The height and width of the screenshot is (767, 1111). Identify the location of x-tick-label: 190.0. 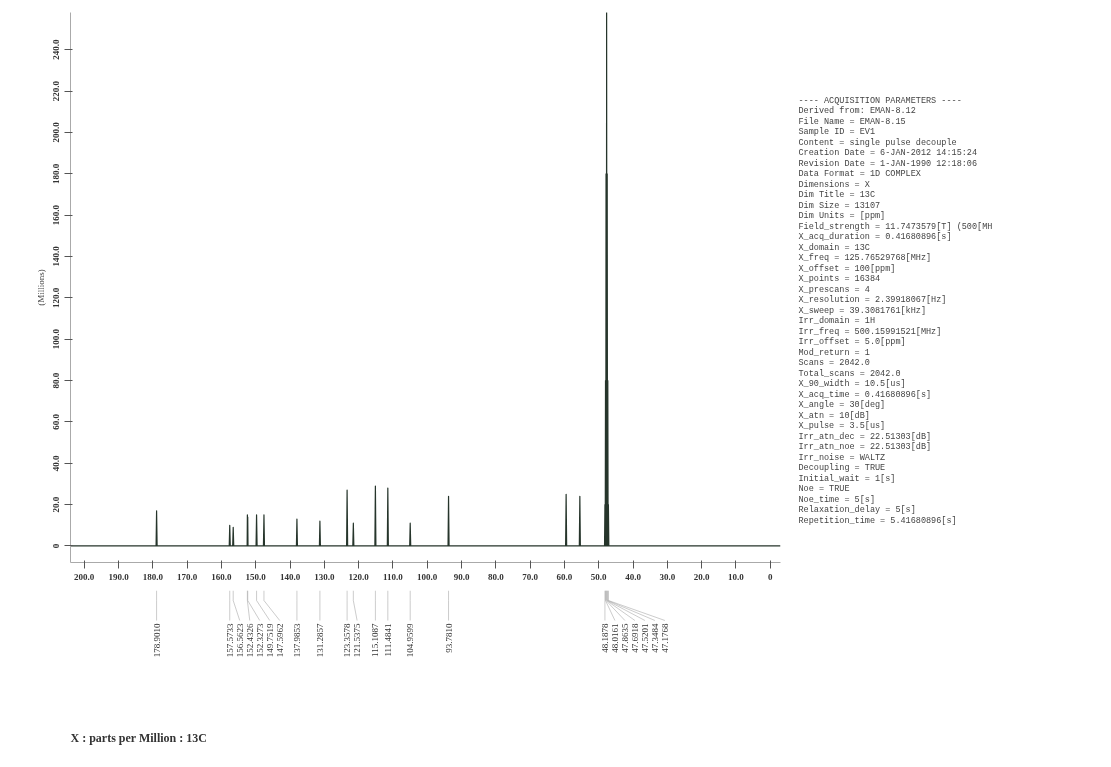
(119, 576).